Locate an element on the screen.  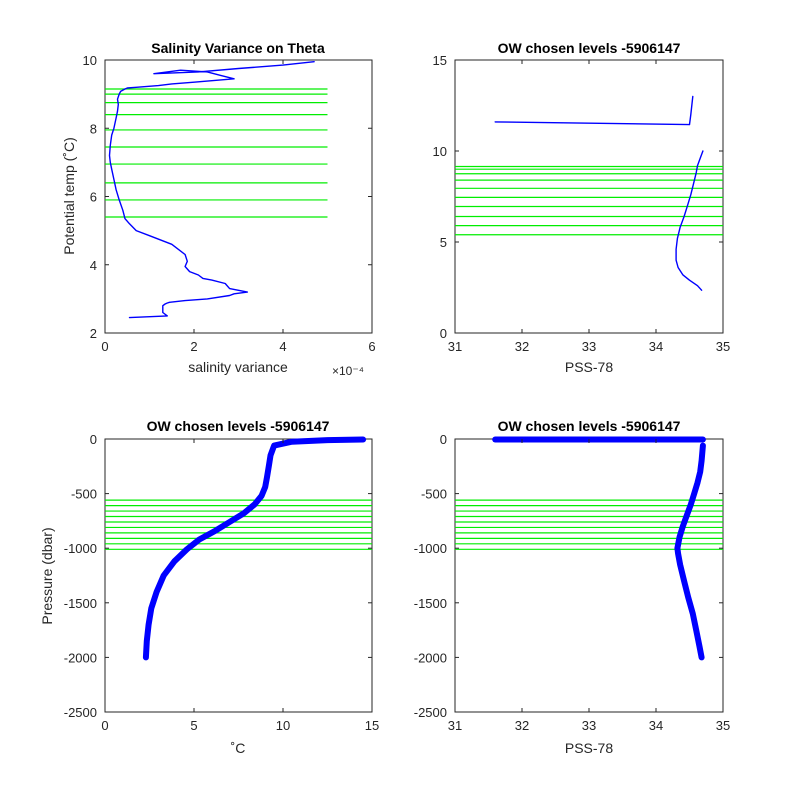
ticks-layer: 0 5 10 15 -2500 -2000 -1500 -1000 -500 0 is located at coordinates (221, 582).